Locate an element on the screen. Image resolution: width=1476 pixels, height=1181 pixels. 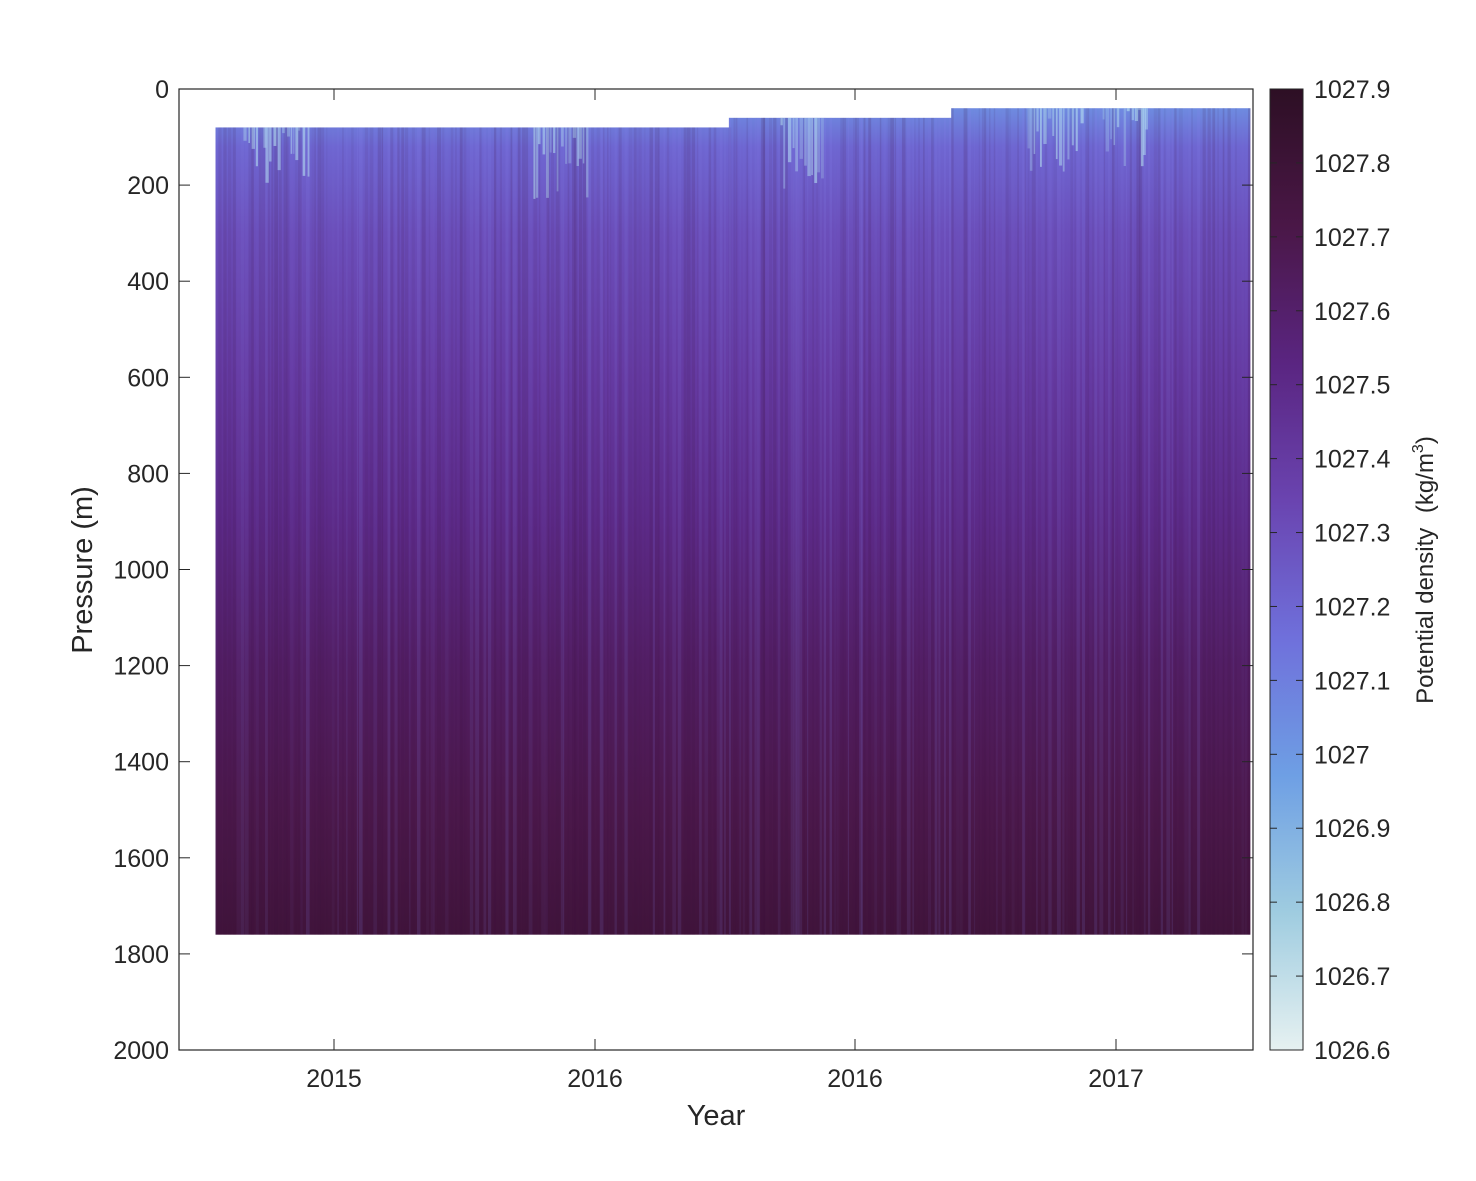
y-tick-label: 1800 is located at coordinates (141, 955).